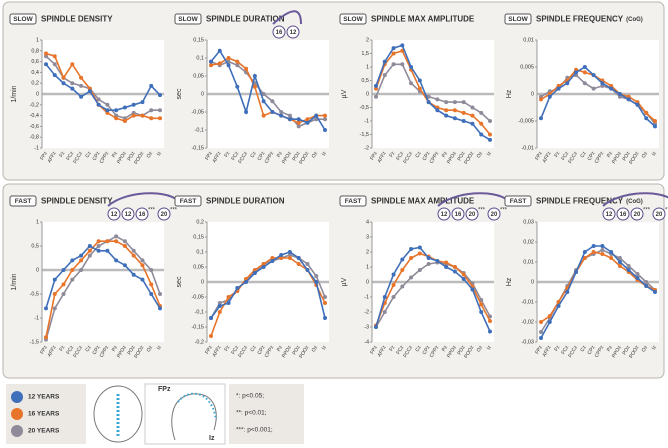 The image size is (668, 448). What do you see at coordinates (188, 201) in the screenshot?
I see `speed-tag: FAST` at bounding box center [188, 201].